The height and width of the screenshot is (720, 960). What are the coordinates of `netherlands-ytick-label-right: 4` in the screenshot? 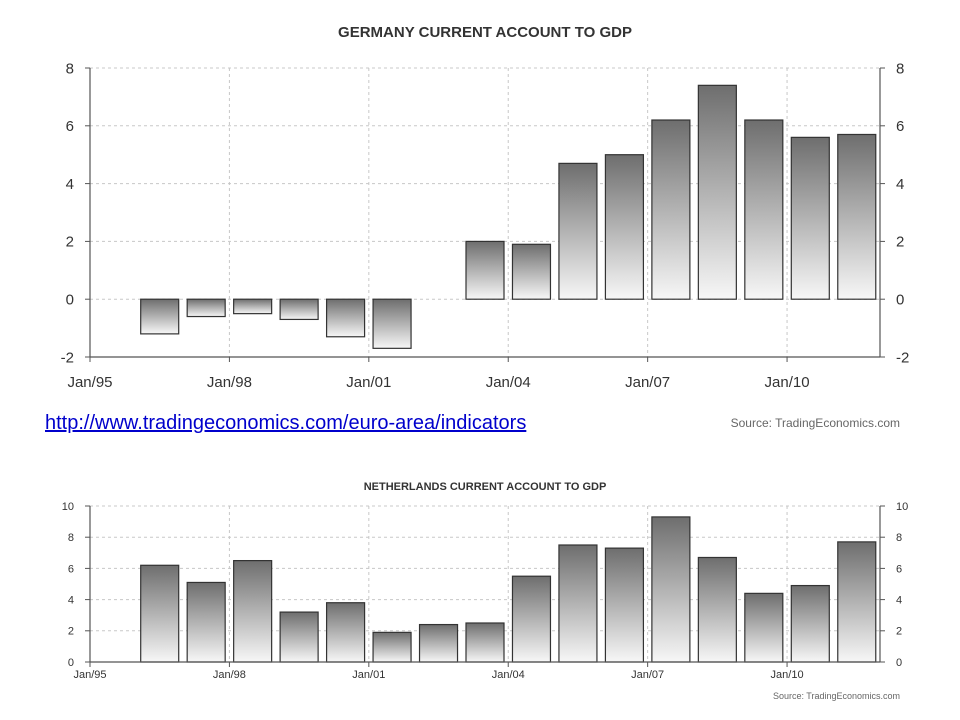 It's located at (899, 600).